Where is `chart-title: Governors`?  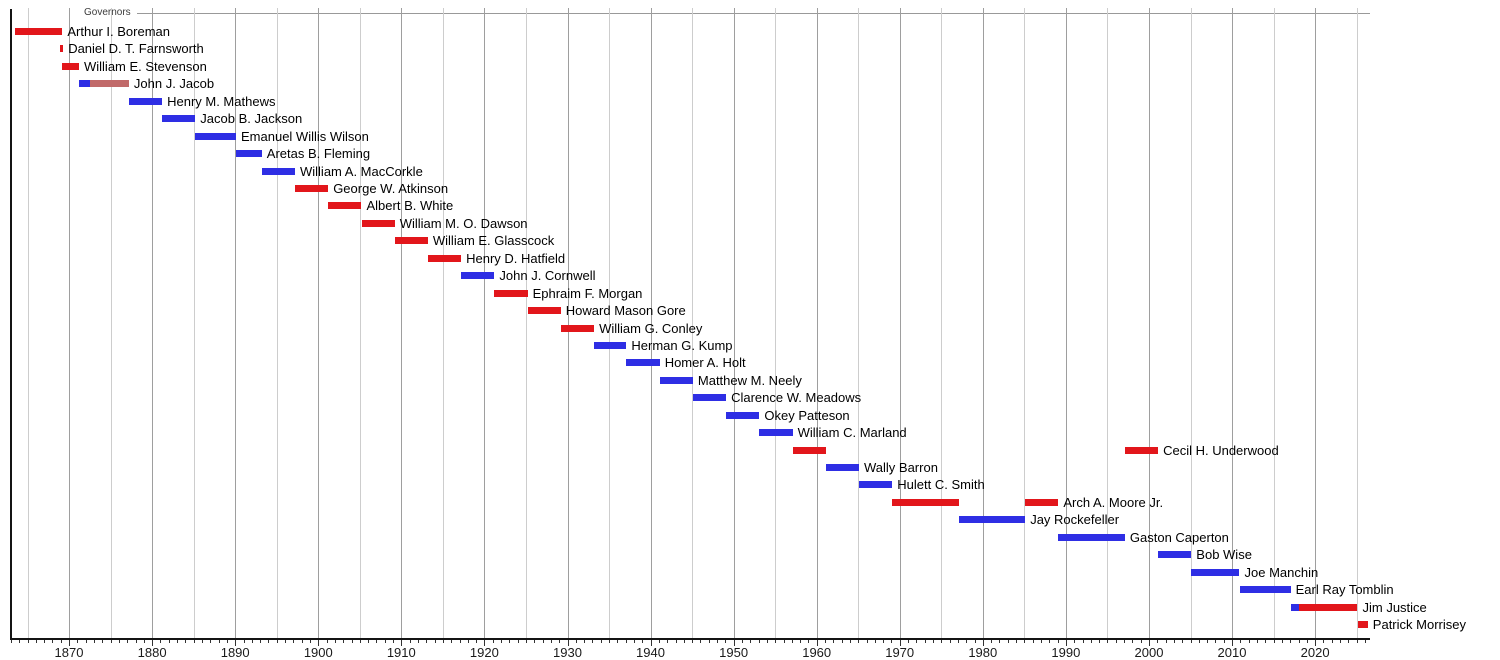
chart-title: Governors is located at coordinates (107, 12).